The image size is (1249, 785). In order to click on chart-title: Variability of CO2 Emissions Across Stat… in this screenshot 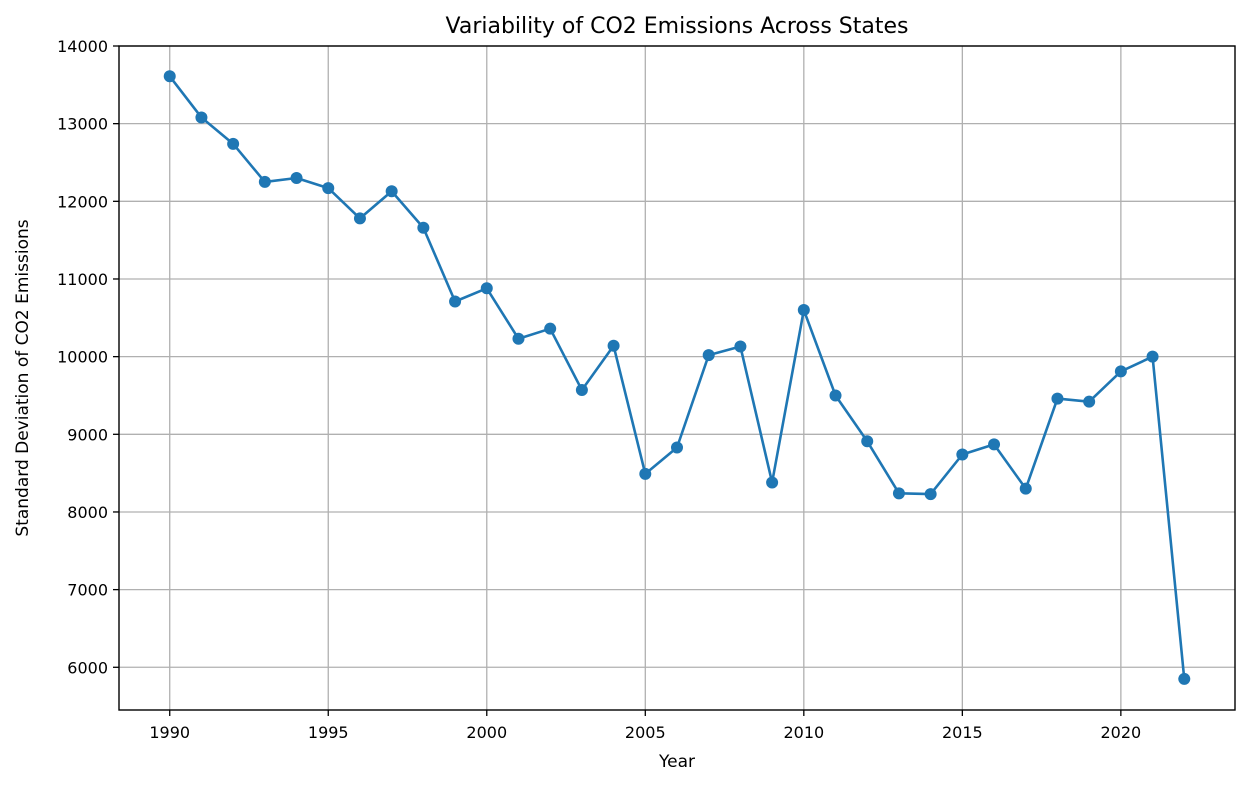, I will do `click(677, 26)`.